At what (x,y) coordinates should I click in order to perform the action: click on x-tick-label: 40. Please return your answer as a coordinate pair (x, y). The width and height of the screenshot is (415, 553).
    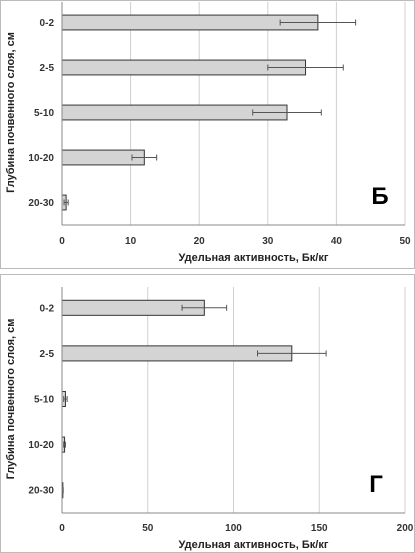
    Looking at the image, I should click on (337, 241).